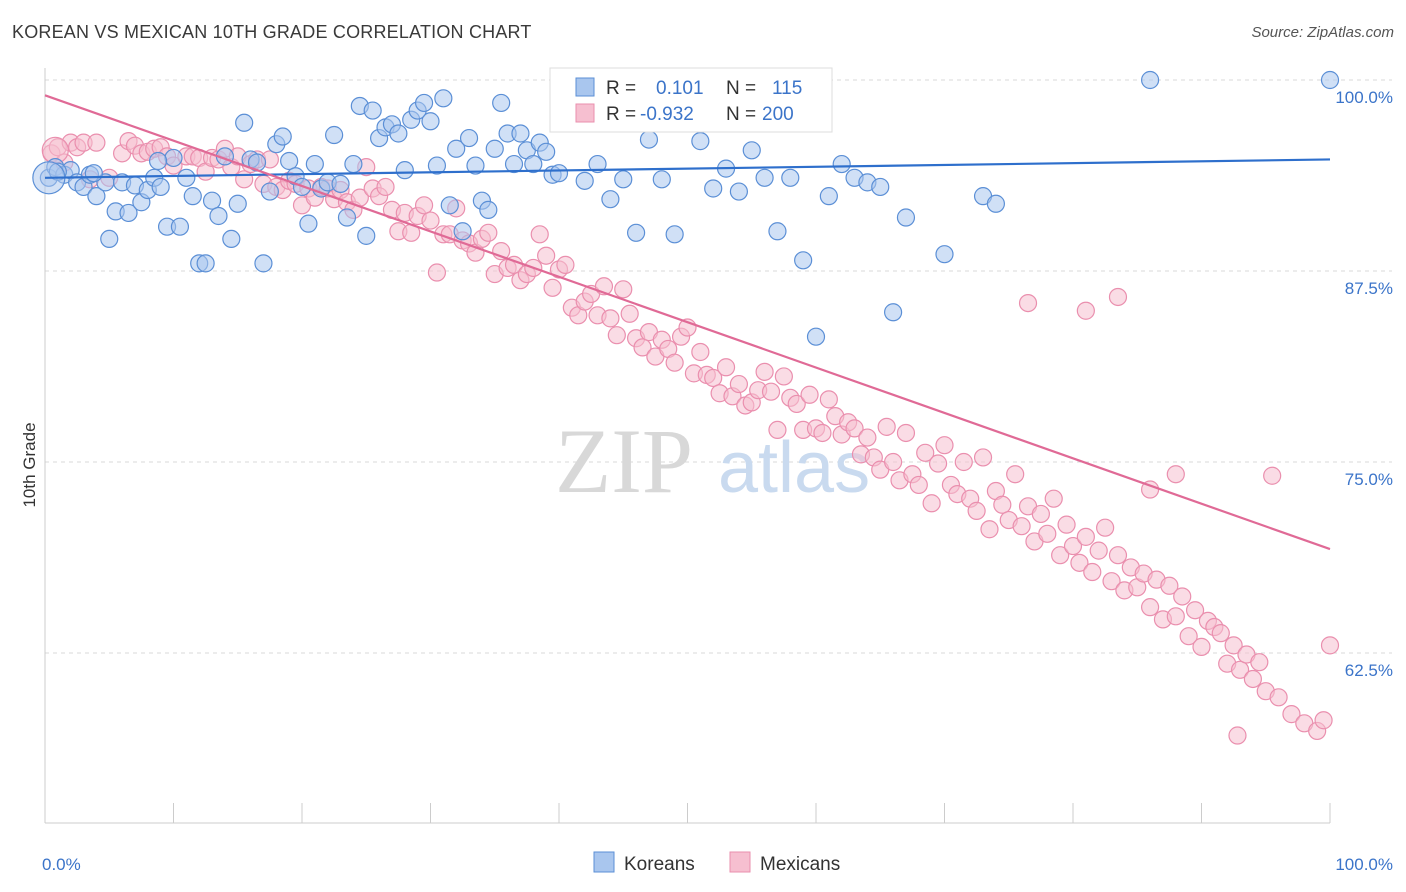 The image size is (1406, 892). What do you see at coordinates (659, 864) in the screenshot?
I see `legend-koreans-label: Koreans` at bounding box center [659, 864].